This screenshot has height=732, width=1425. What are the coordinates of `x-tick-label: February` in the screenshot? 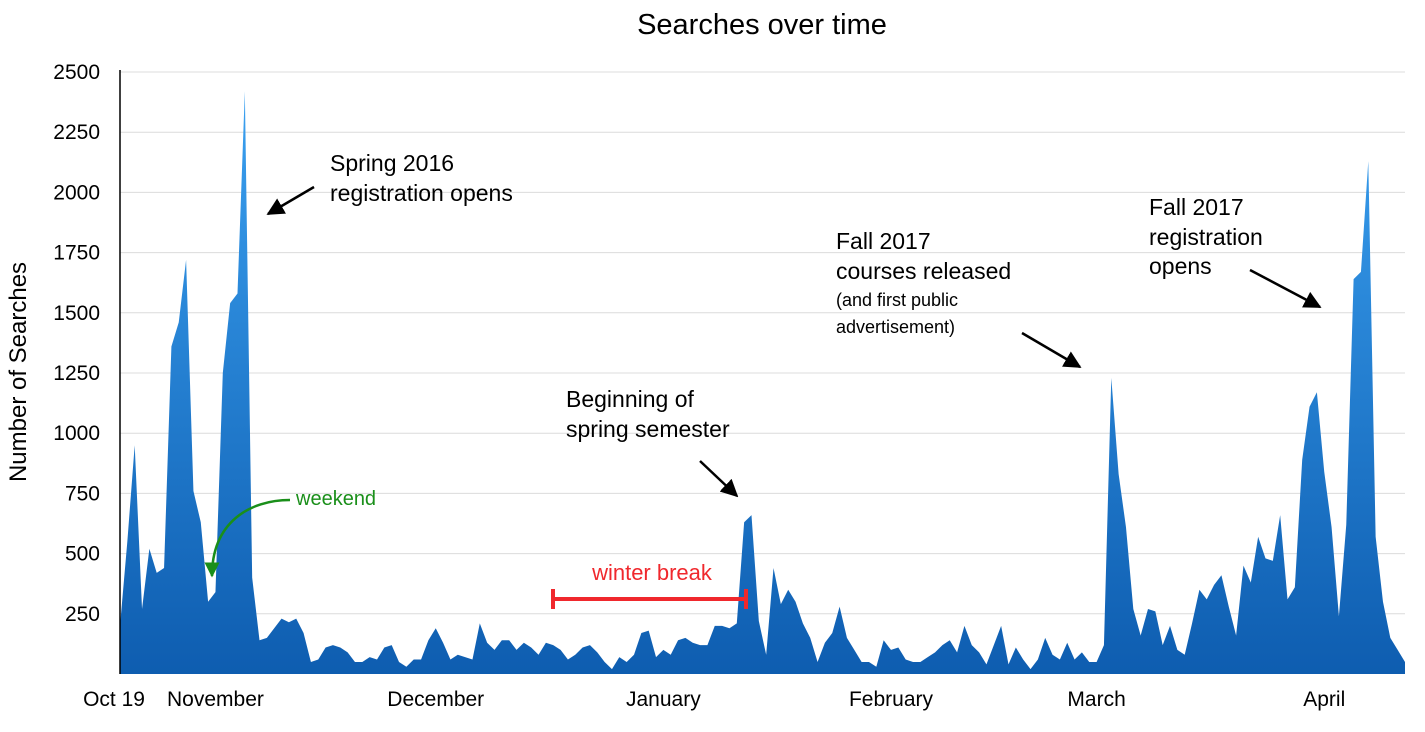 It's located at (891, 699).